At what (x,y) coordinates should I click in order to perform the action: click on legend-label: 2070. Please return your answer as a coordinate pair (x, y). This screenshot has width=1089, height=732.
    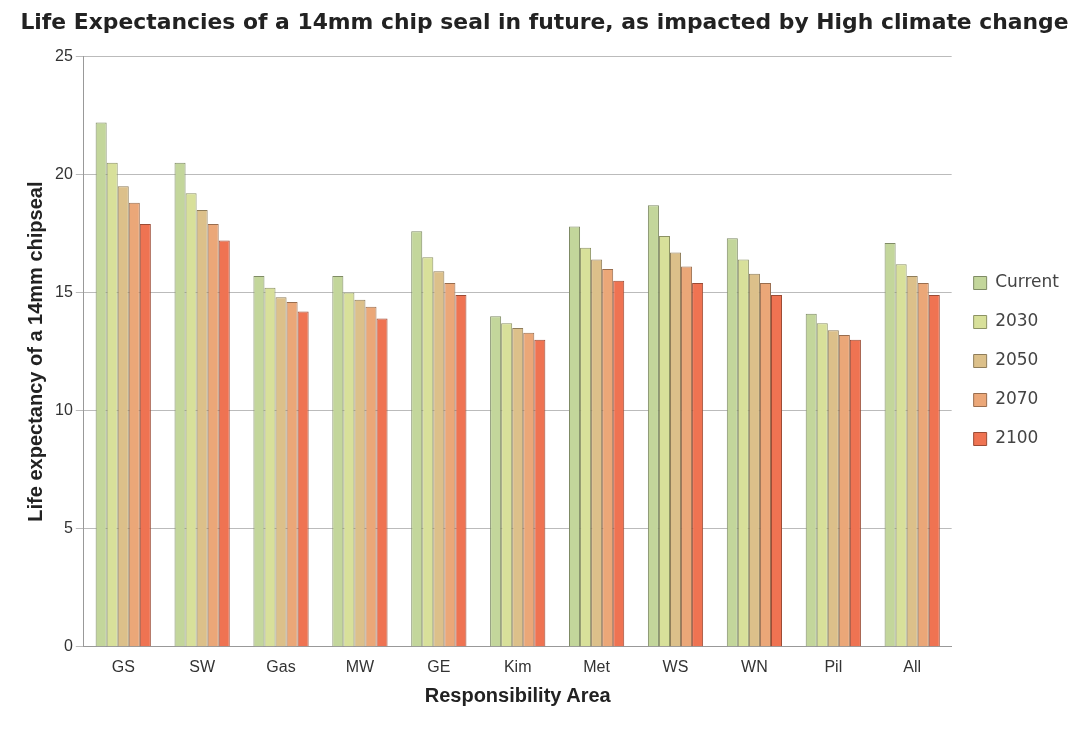
    Looking at the image, I should click on (1017, 398).